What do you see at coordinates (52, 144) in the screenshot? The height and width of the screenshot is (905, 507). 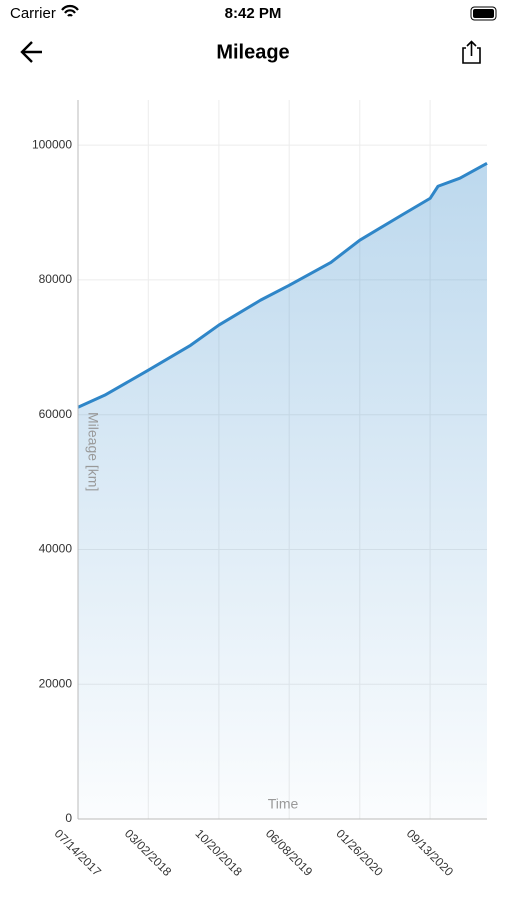 I see `y-tick-label: 100000` at bounding box center [52, 144].